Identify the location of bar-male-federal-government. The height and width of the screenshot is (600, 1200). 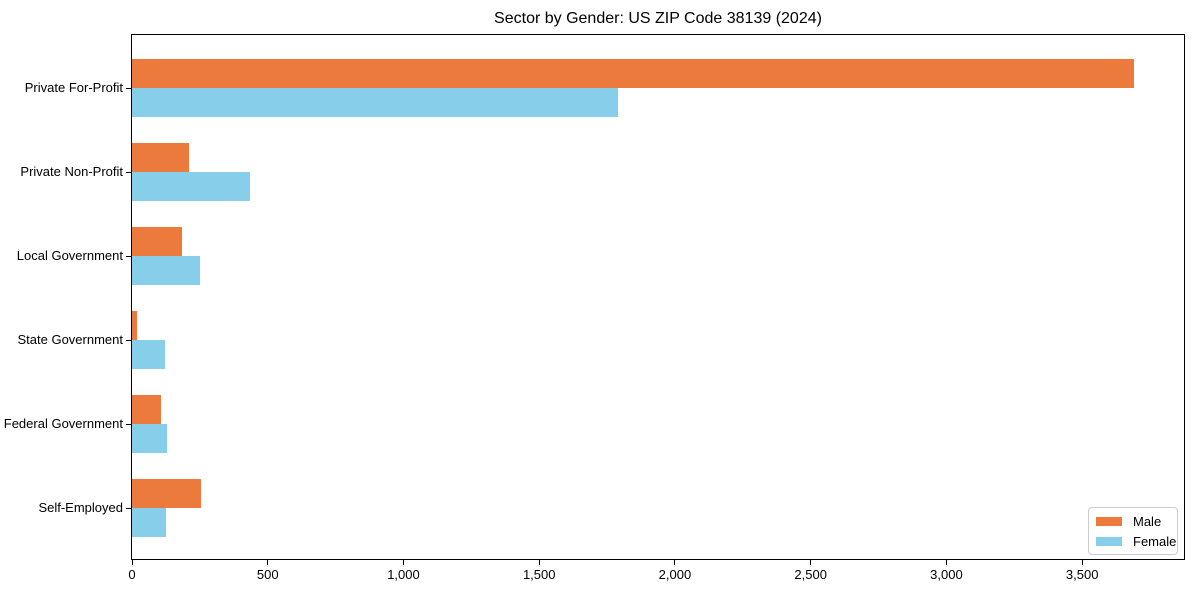
(146, 409).